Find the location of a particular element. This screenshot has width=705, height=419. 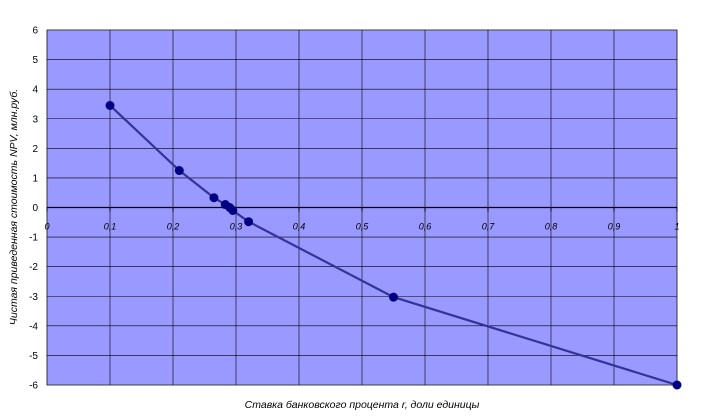

y-tick-label: 5 is located at coordinates (35, 60).